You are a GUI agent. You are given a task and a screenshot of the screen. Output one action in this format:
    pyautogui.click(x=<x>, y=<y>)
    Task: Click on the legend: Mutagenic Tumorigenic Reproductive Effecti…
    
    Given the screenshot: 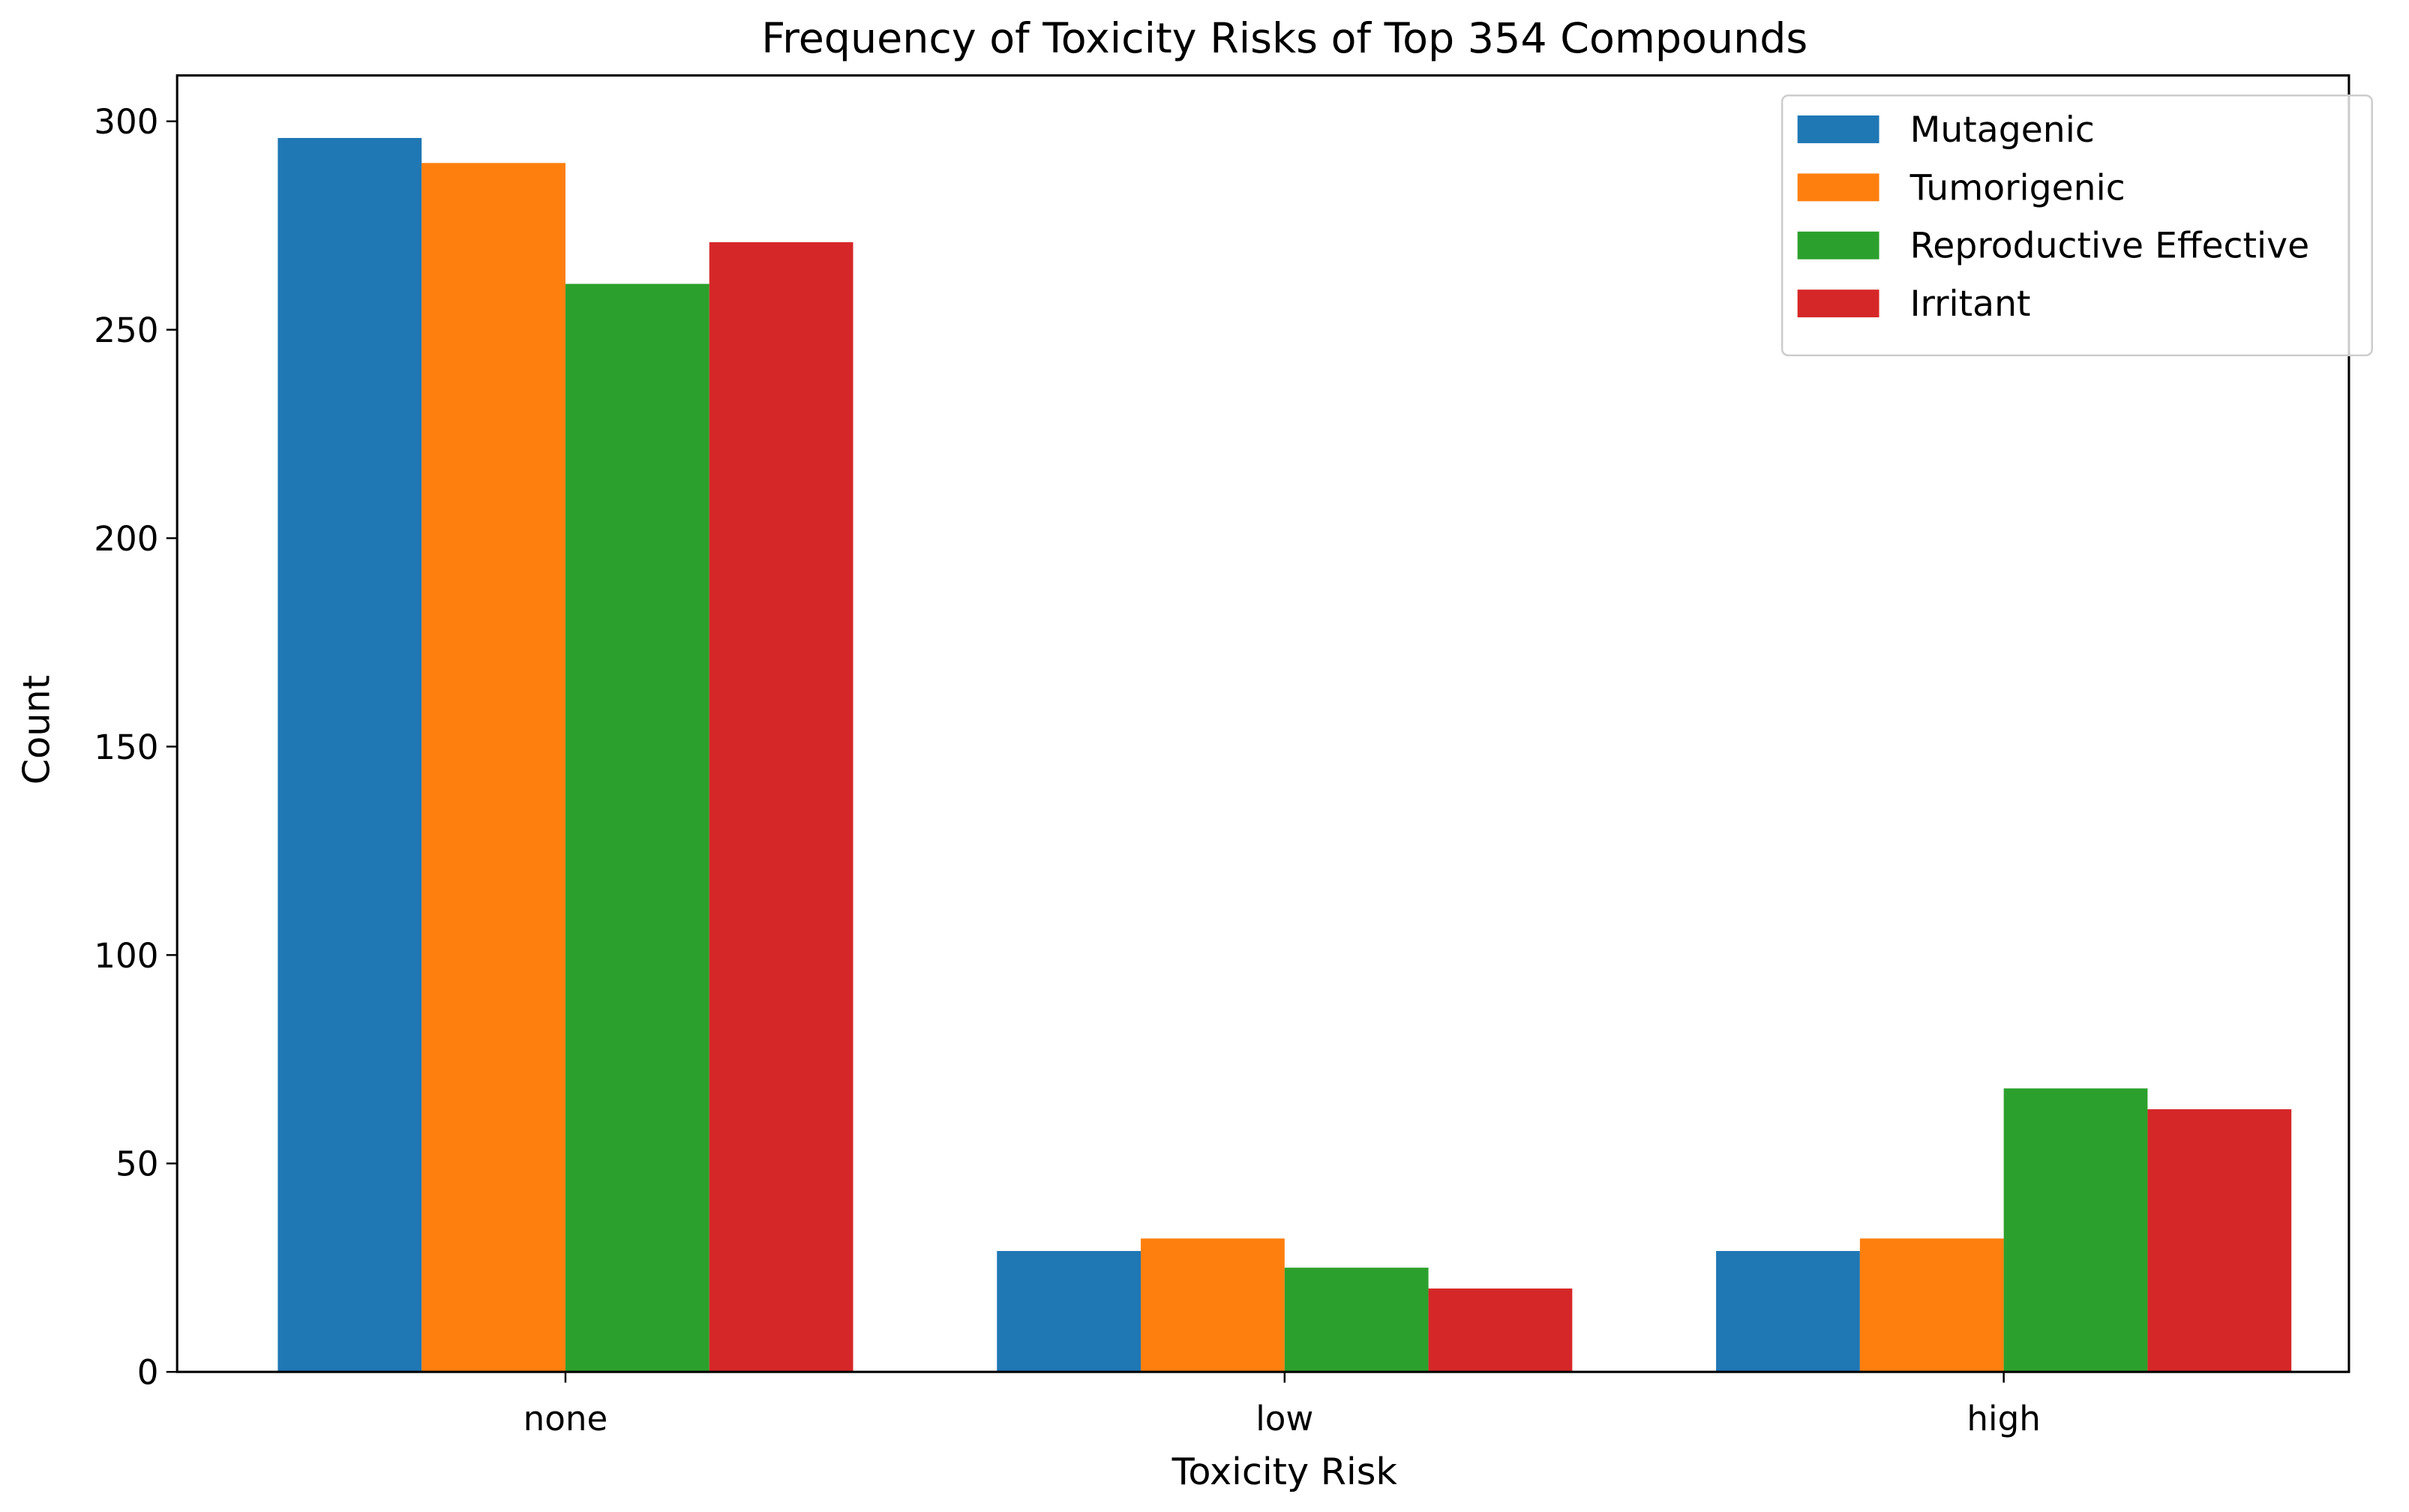 What is the action you would take?
    pyautogui.click(x=2076, y=225)
    